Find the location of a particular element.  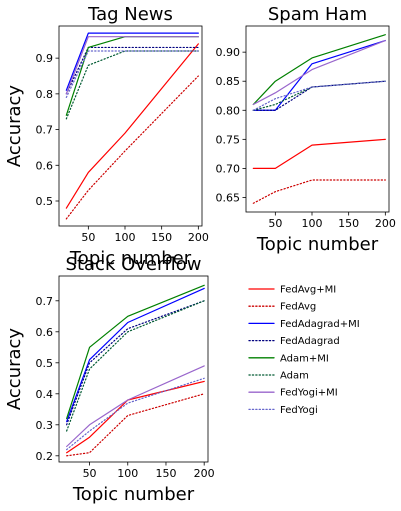

y-tick-label: 0.3 is located at coordinates (45, 425).